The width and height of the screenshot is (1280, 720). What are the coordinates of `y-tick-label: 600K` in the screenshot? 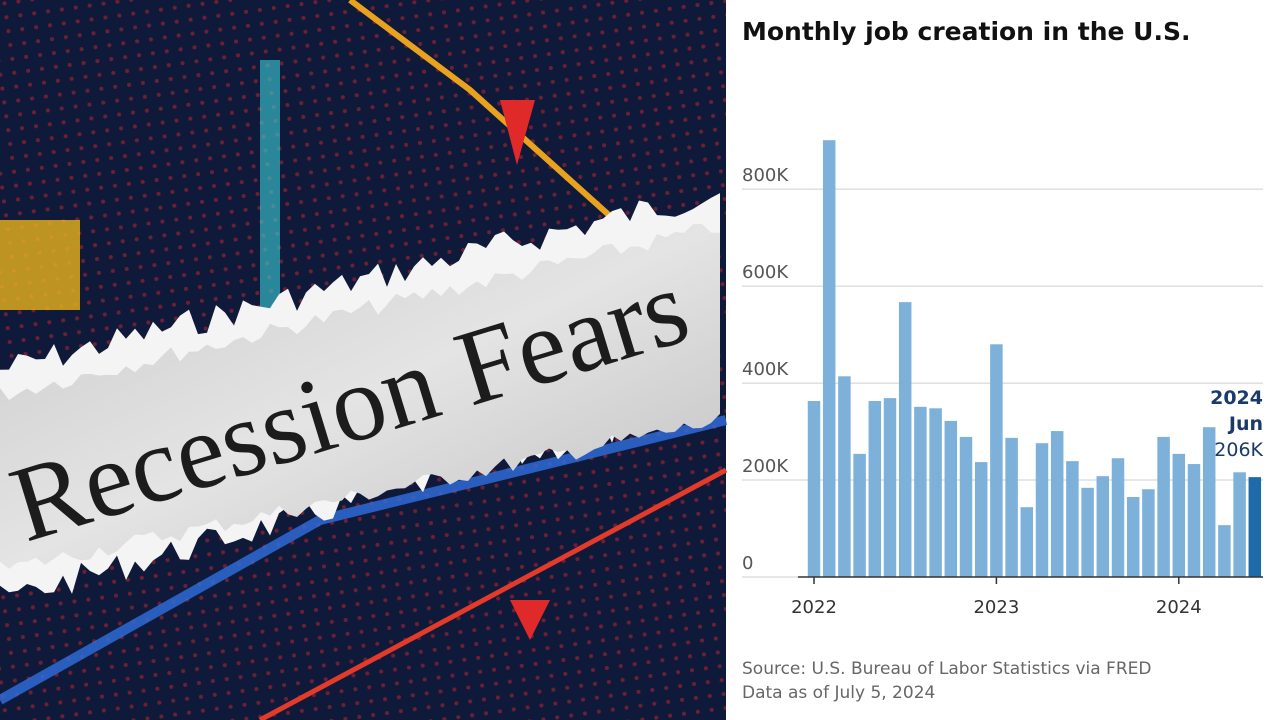 It's located at (765, 272).